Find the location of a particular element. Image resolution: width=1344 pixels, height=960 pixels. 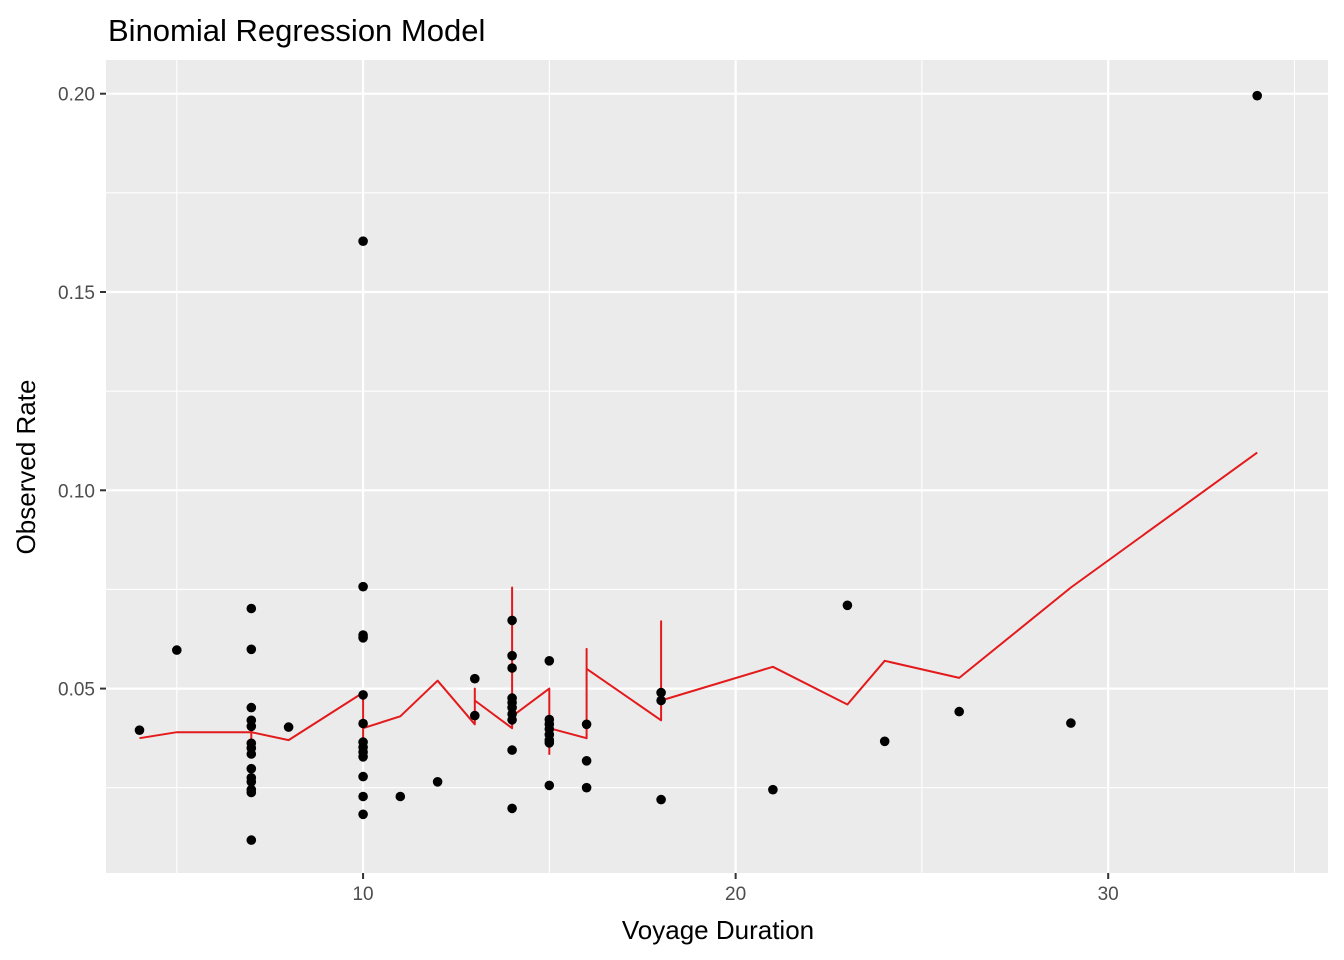

y-tick-label: 0.20 is located at coordinates (76, 95).